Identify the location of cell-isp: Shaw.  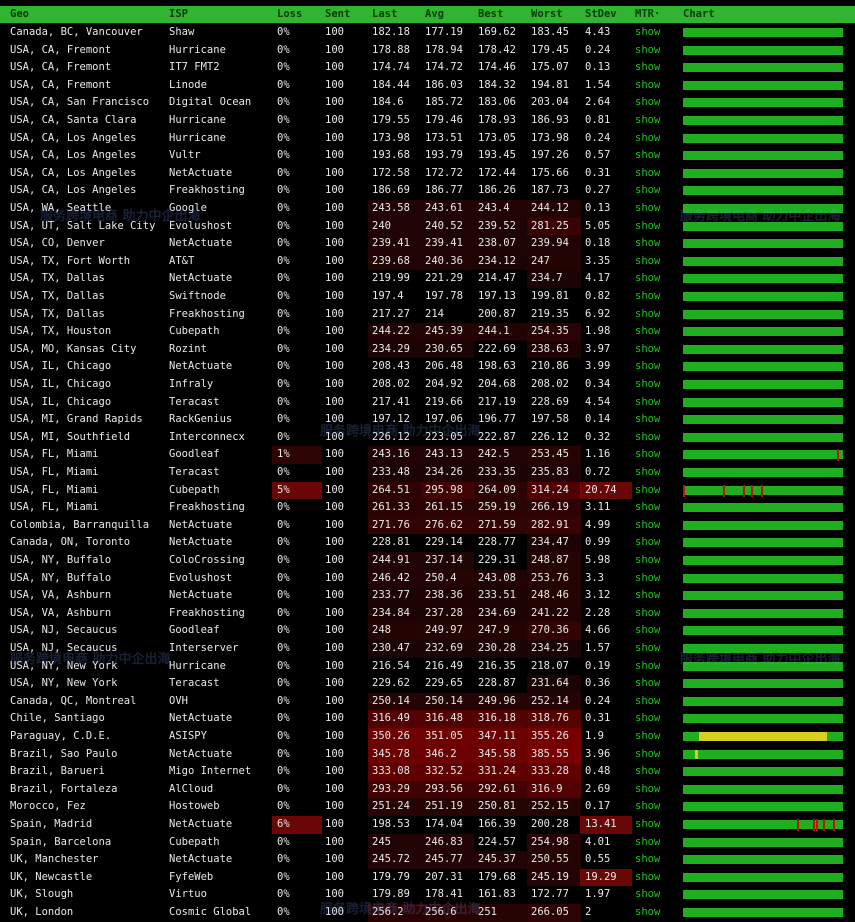
(182, 32).